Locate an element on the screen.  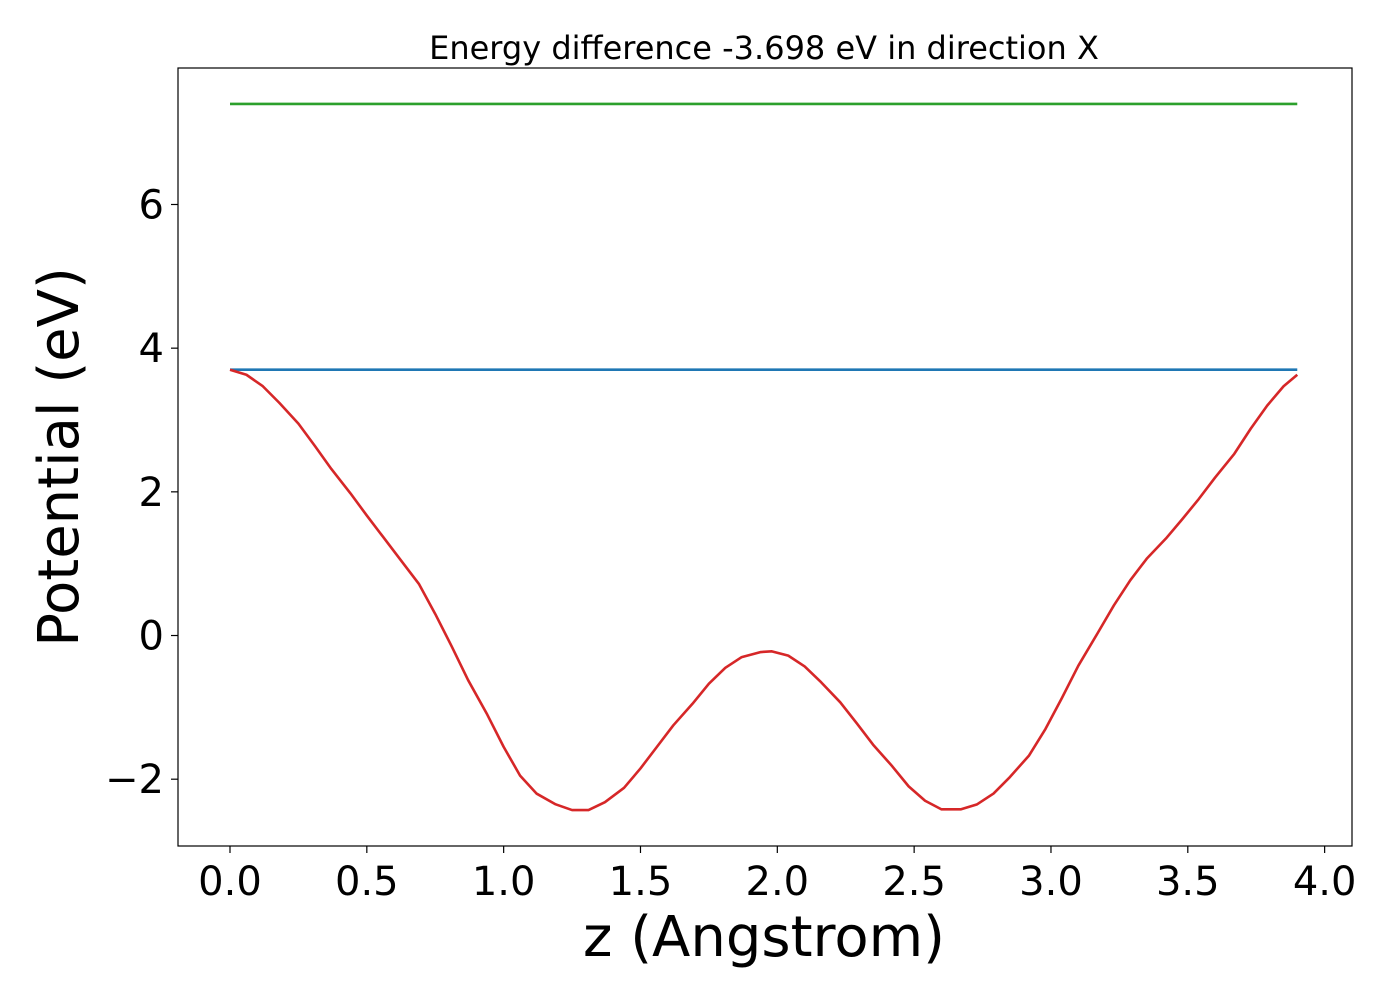
y-tick-label: 0 is located at coordinates (151, 637).